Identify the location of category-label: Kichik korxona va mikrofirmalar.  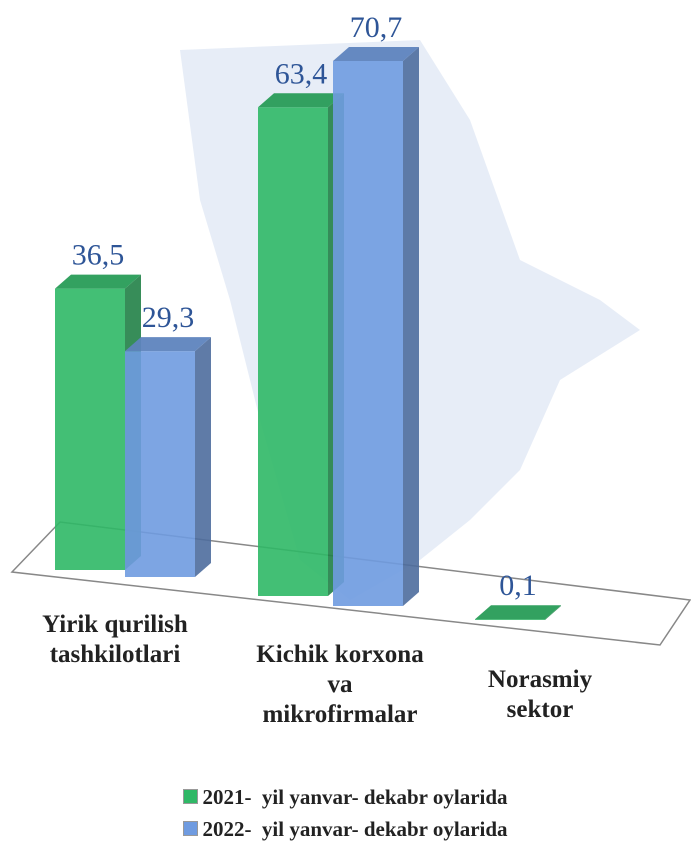
(340, 684).